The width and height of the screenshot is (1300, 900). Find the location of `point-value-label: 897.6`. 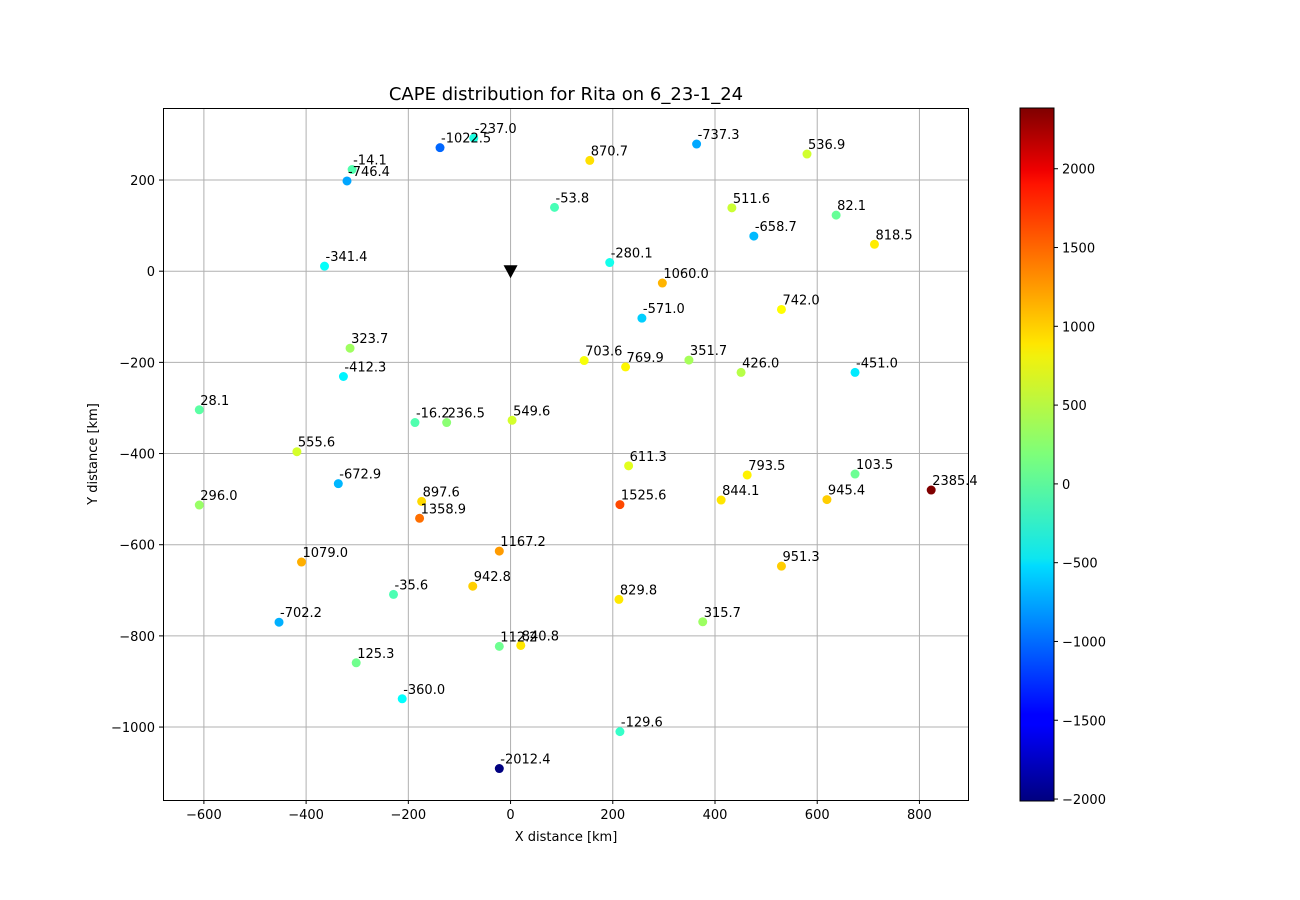

point-value-label: 897.6 is located at coordinates (441, 492).